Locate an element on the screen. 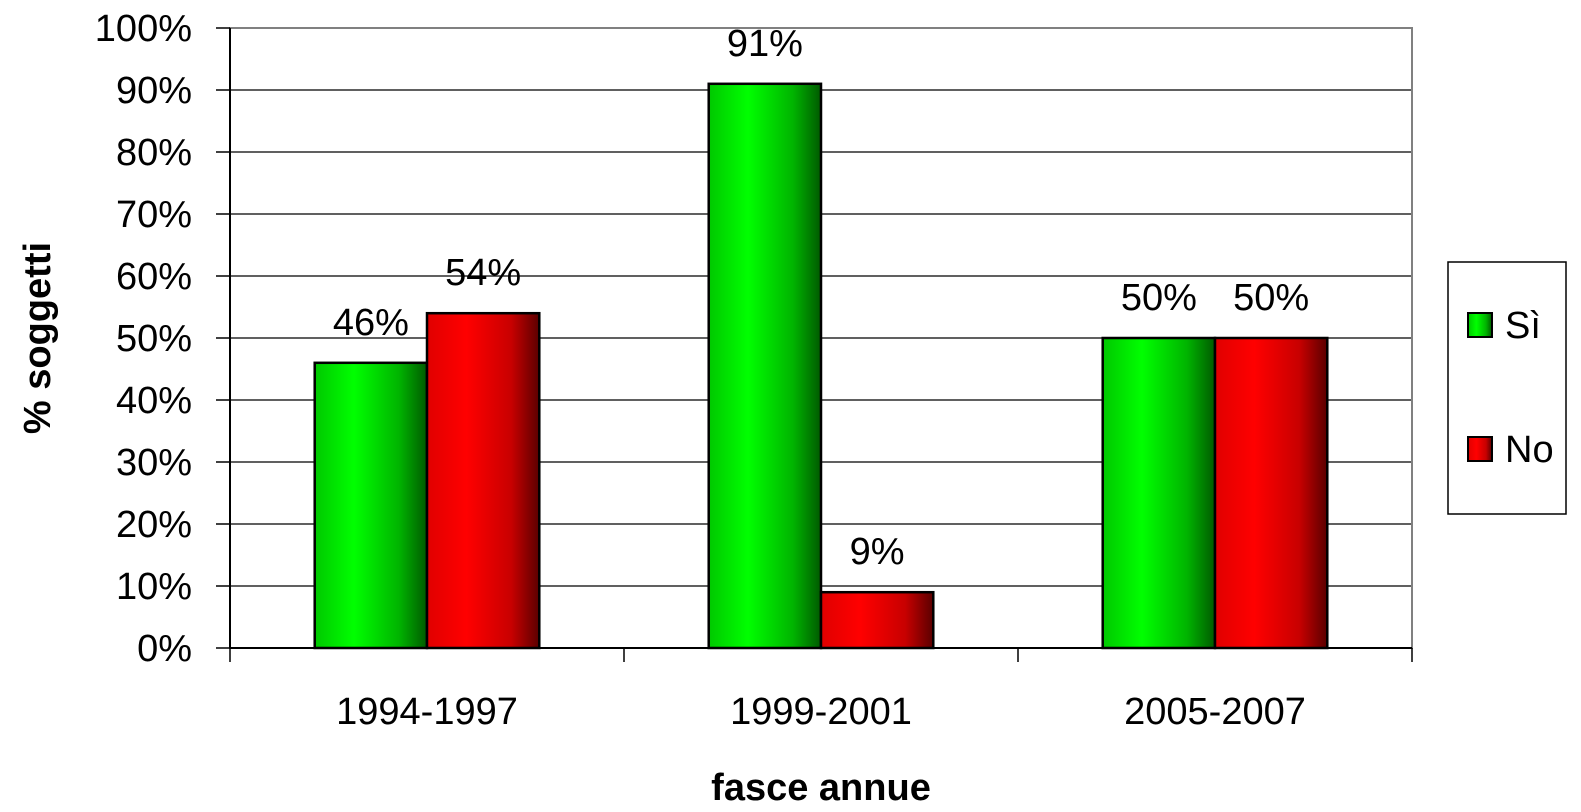  y-tick-label: 0% is located at coordinates (164, 649).